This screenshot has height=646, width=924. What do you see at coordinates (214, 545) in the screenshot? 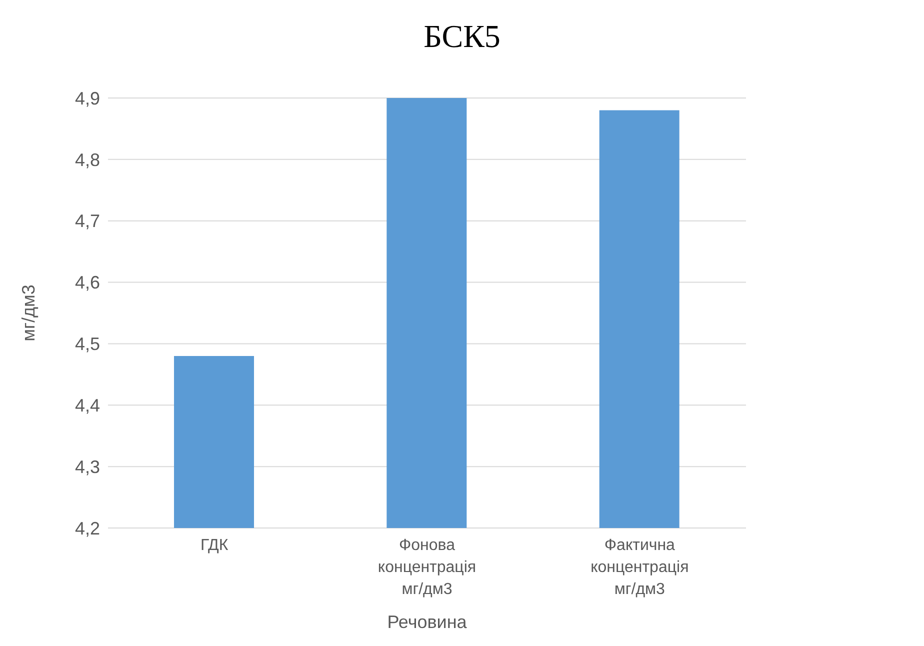
I see `x-tick-label: ГДК` at bounding box center [214, 545].